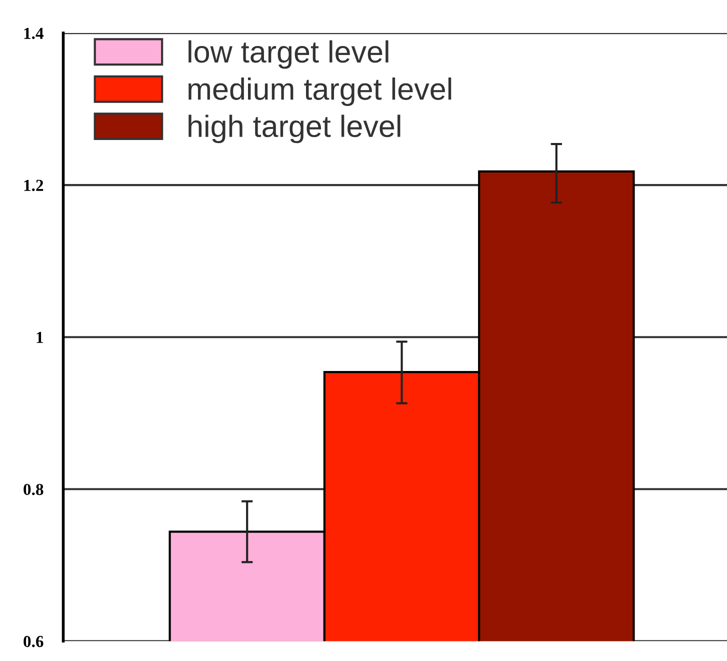  I want to click on legend-label: low target level, so click(288, 54).